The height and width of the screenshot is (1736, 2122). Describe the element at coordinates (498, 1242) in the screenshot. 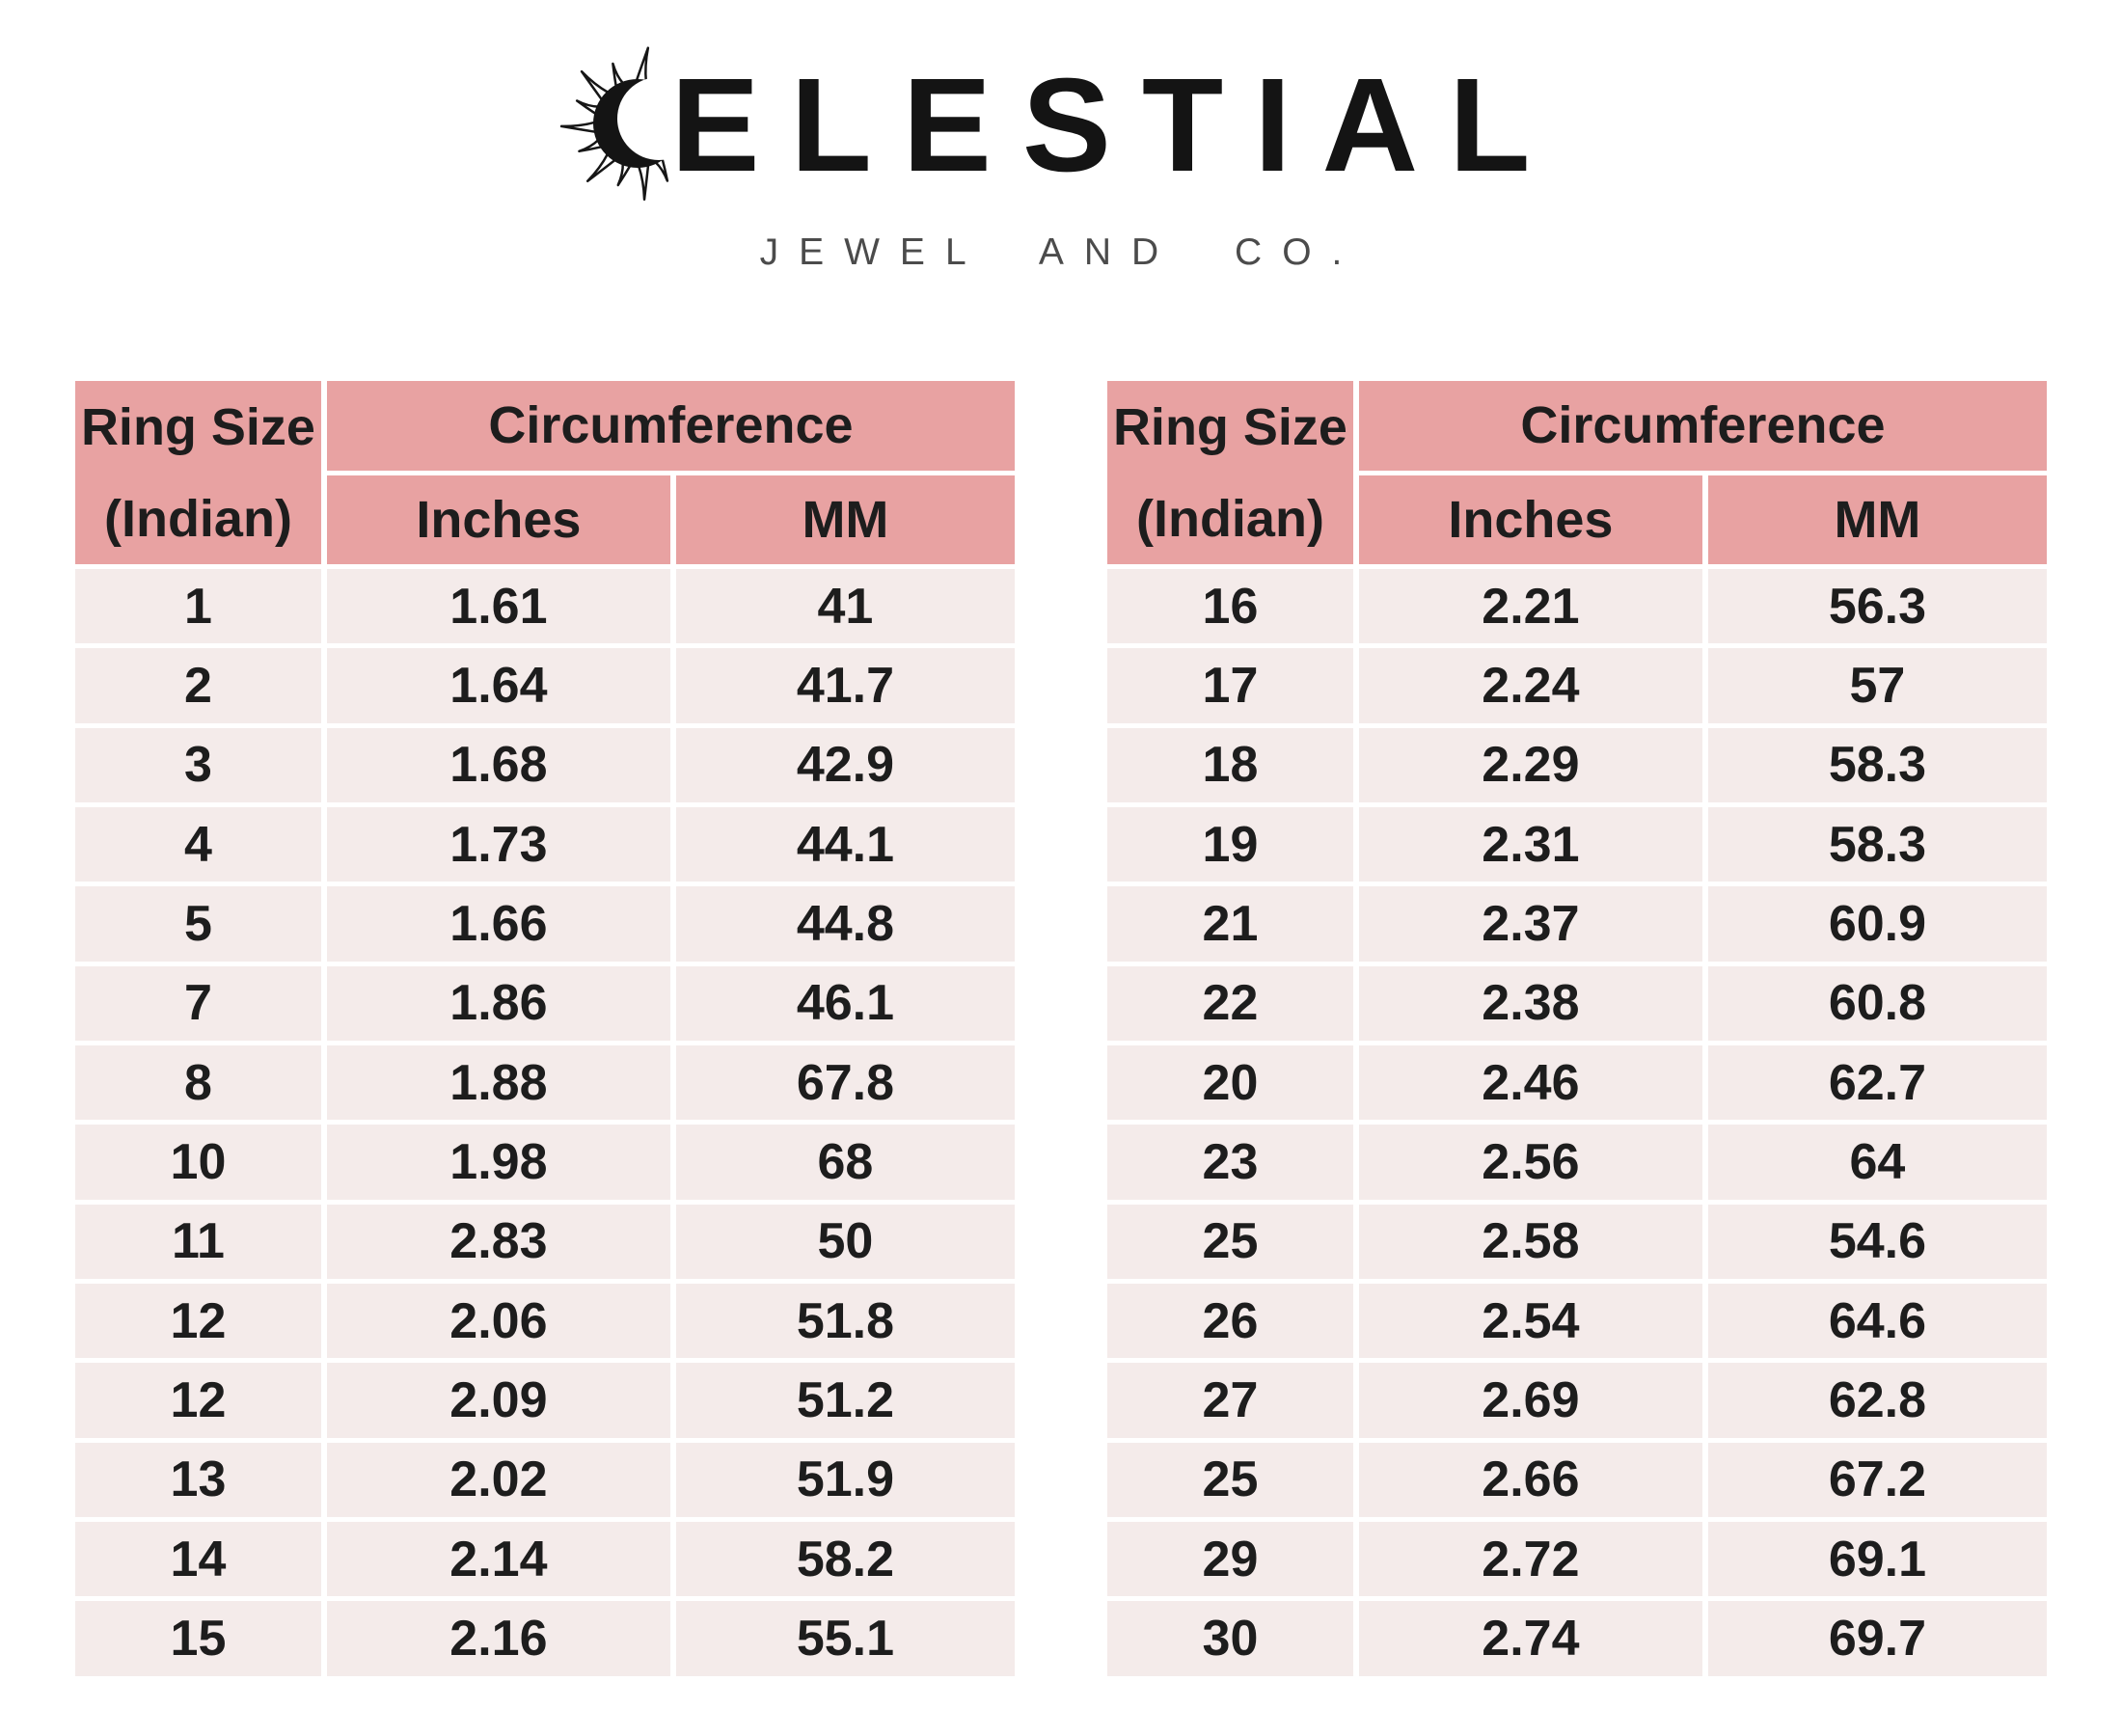

I see `inches-cell: 2.83` at that location.